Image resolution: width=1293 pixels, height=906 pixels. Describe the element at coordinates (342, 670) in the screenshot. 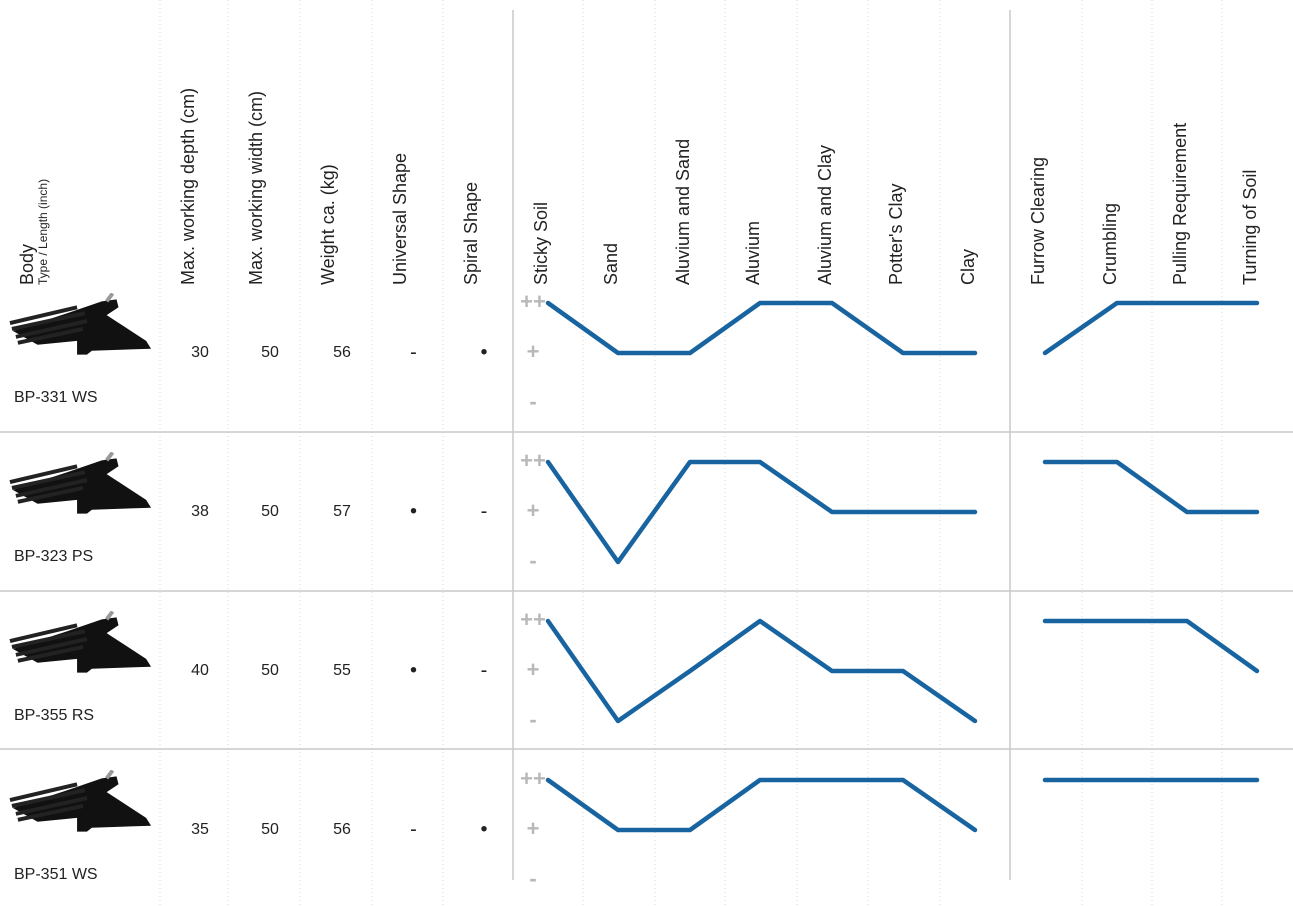

I see `cell-weight: 55` at that location.